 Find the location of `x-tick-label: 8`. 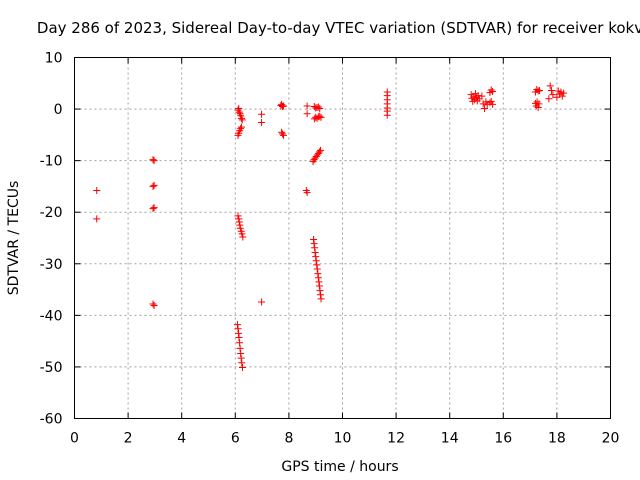

x-tick-label: 8 is located at coordinates (288, 439).